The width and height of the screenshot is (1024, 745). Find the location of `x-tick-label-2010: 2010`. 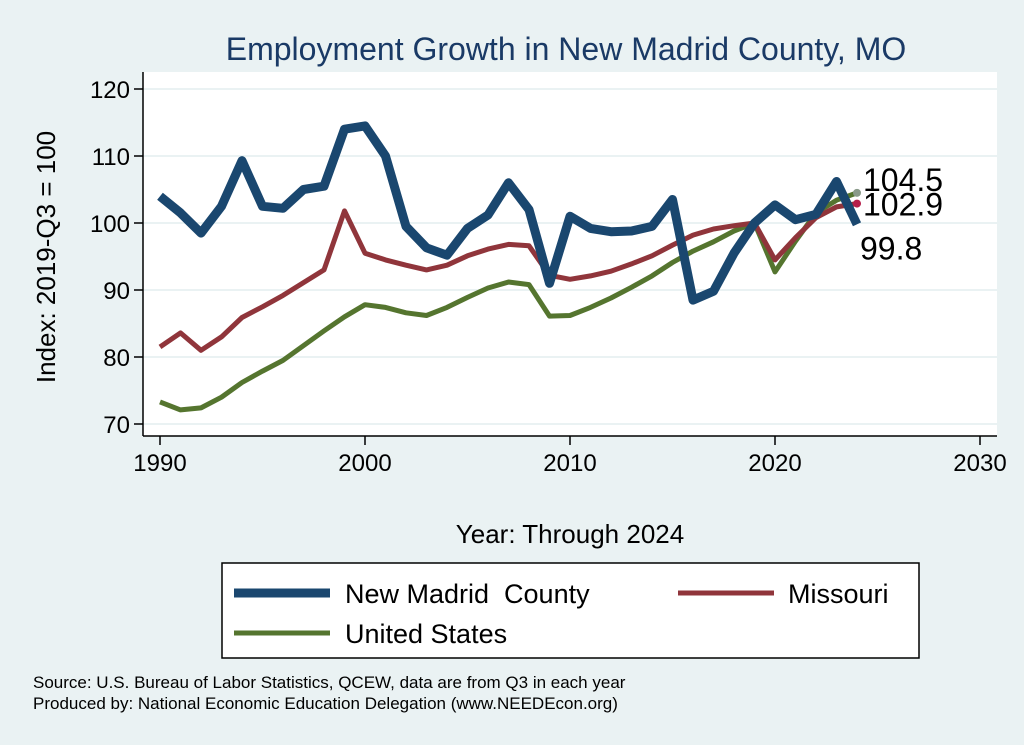

x-tick-label-2010: 2010 is located at coordinates (569, 463).